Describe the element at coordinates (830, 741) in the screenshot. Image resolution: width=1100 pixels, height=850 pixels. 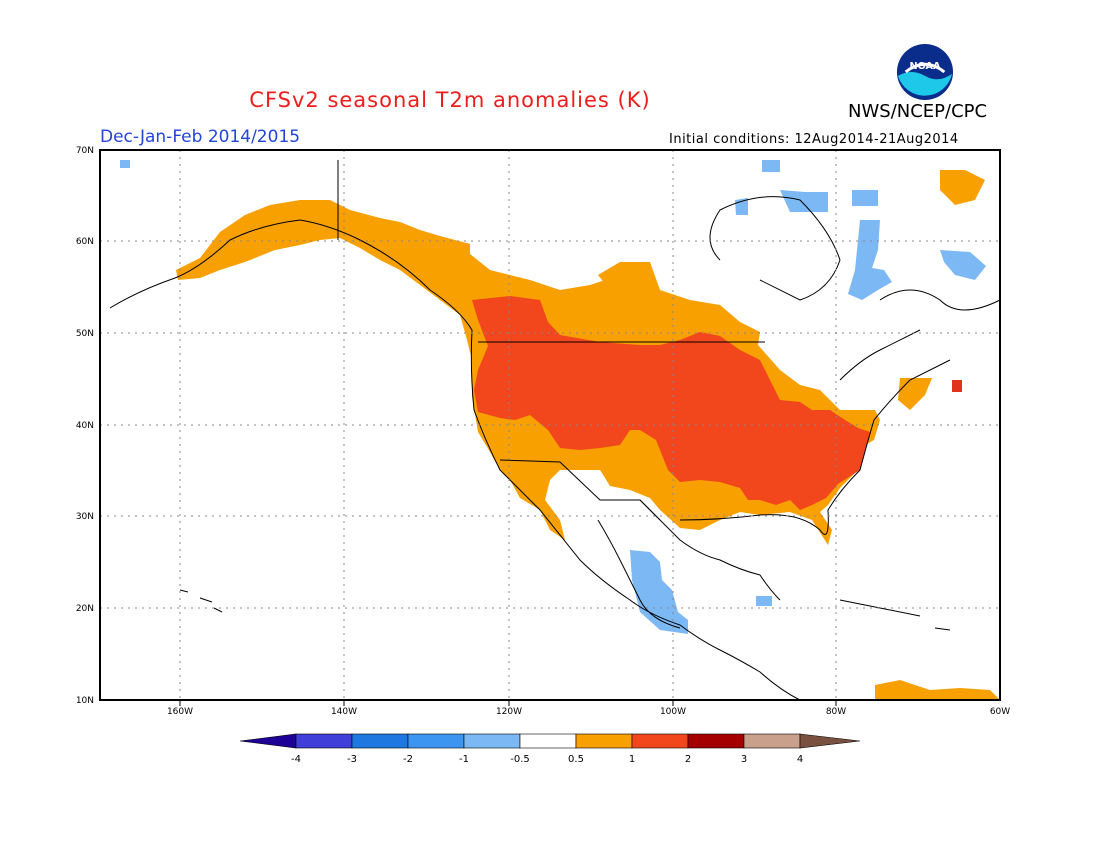
I see `legend-arrow-high` at that location.